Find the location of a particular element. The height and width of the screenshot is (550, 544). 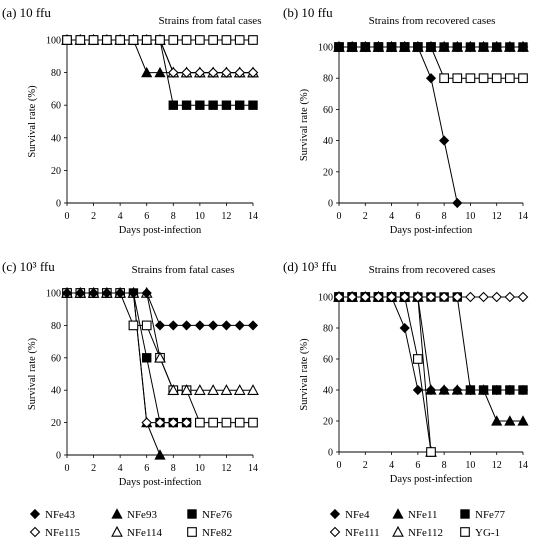

legend-item-yg-1: YG-1 is located at coordinates (480, 533).